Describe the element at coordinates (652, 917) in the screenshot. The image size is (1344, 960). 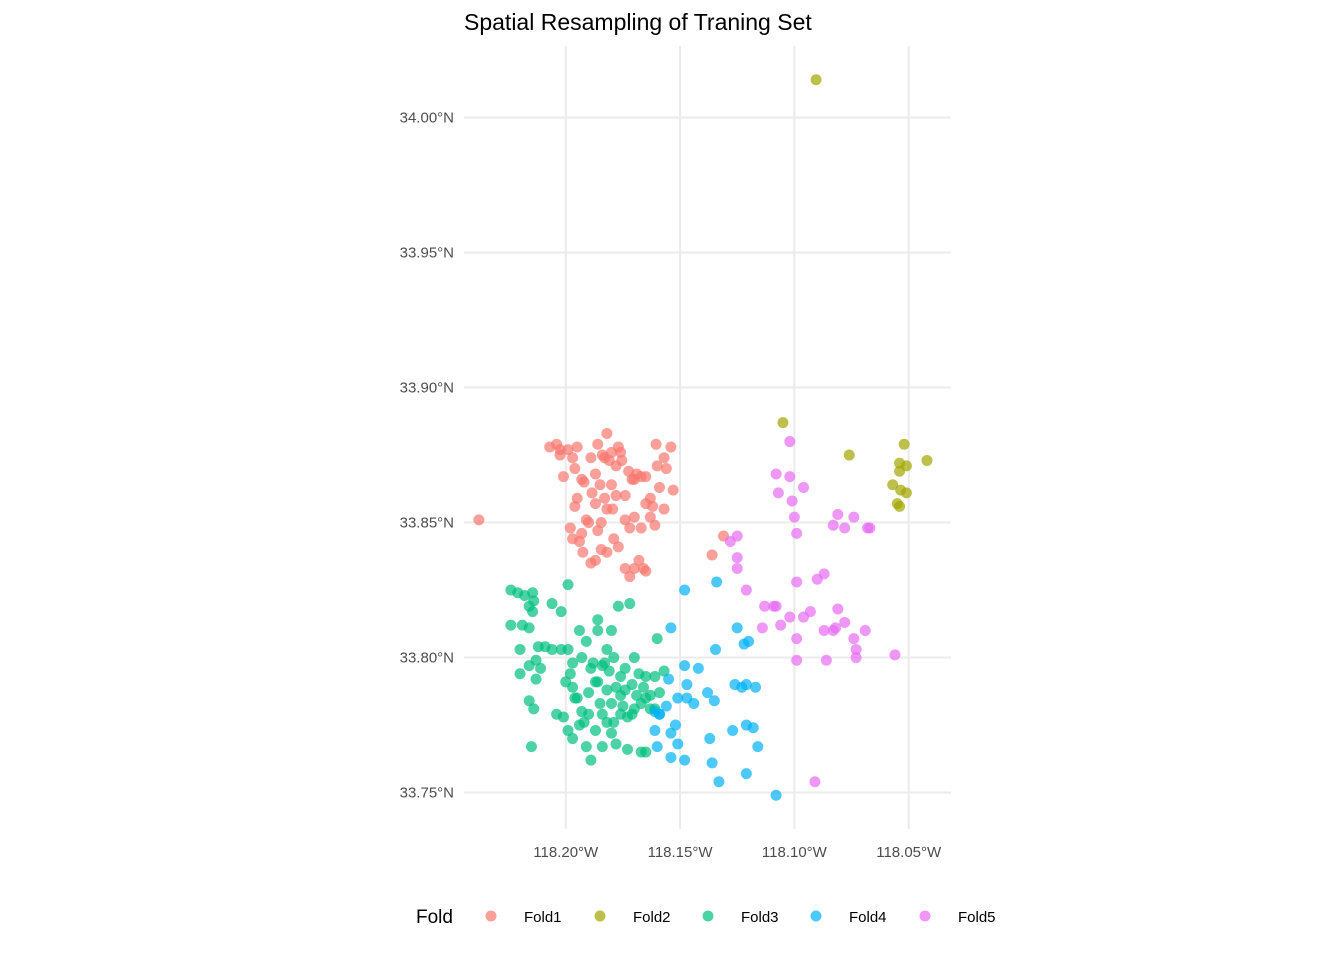
I see `legend-label: Fold2` at that location.